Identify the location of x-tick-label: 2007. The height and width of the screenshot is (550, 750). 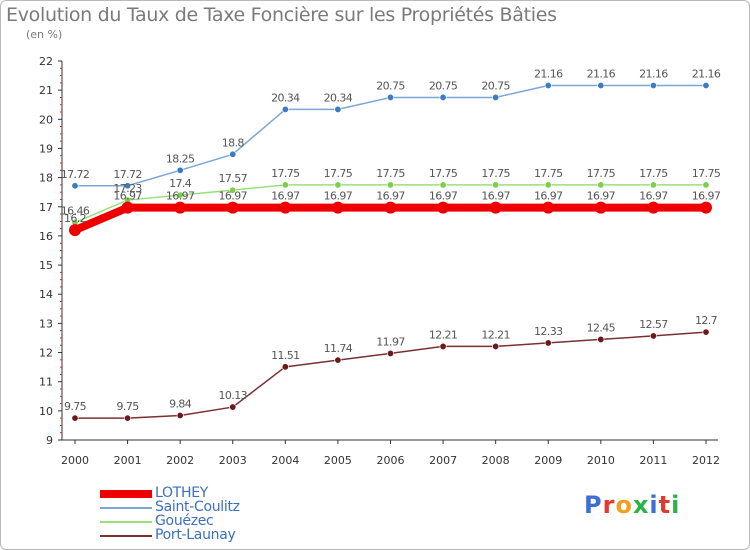
(443, 460).